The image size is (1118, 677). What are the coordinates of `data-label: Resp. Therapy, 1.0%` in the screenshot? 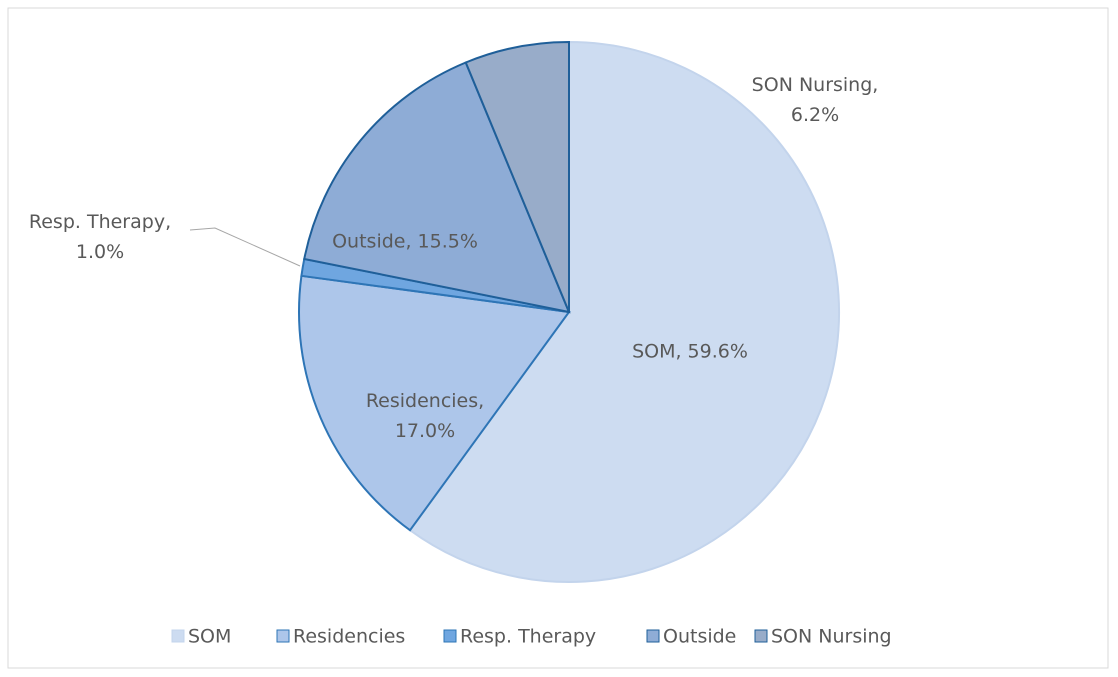 It's located at (100, 237).